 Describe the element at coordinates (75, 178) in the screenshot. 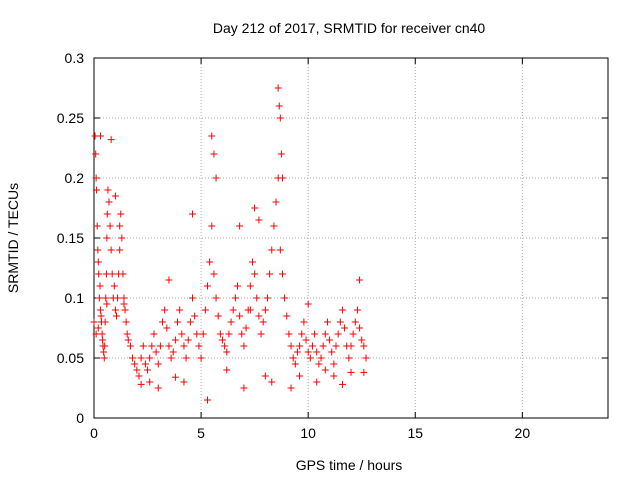

I see `y-tick-label: 0.2` at that location.